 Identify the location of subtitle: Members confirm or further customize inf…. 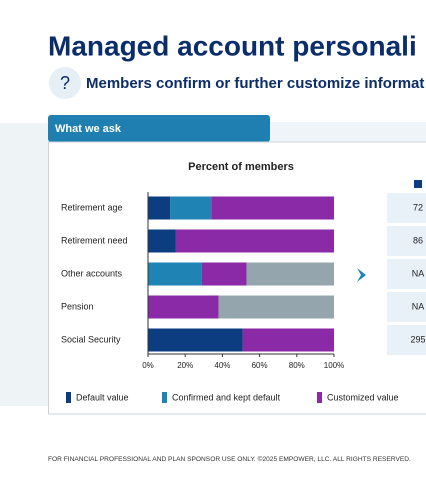
(255, 83).